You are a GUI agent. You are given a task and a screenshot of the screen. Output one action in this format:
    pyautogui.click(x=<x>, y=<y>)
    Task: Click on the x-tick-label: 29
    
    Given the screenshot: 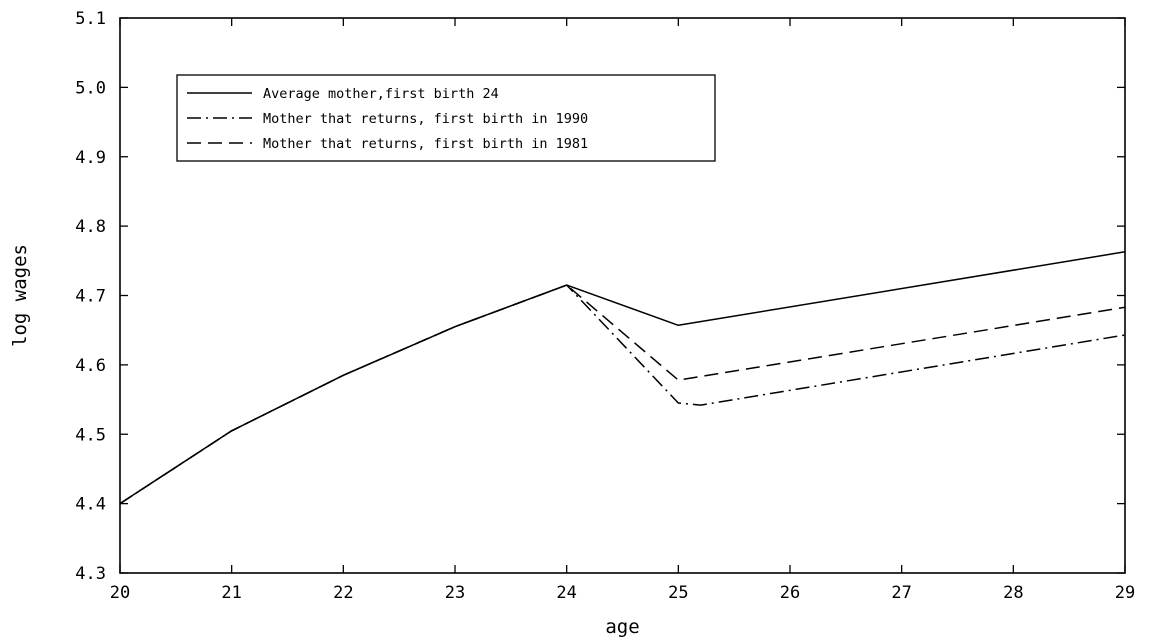 What is the action you would take?
    pyautogui.click(x=1125, y=593)
    